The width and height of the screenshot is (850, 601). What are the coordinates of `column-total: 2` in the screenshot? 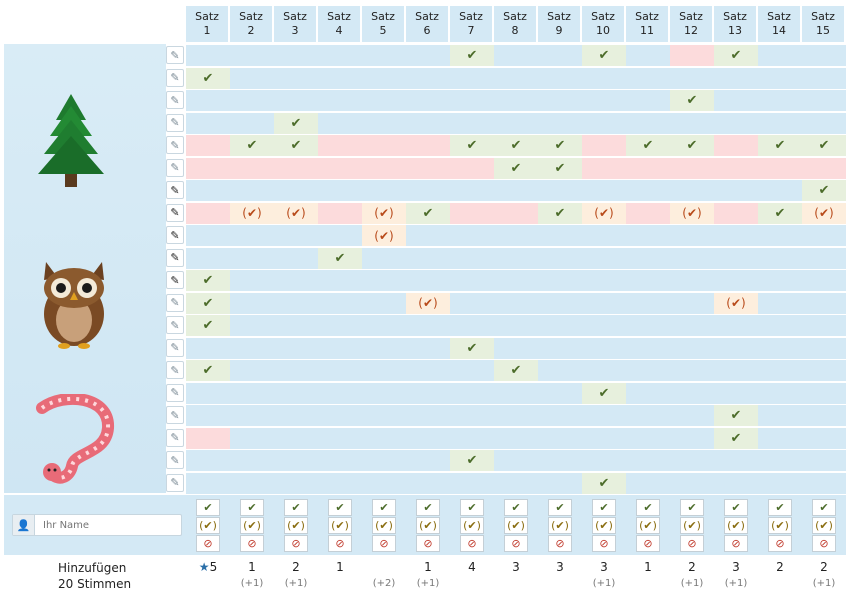 It's located at (692, 567).